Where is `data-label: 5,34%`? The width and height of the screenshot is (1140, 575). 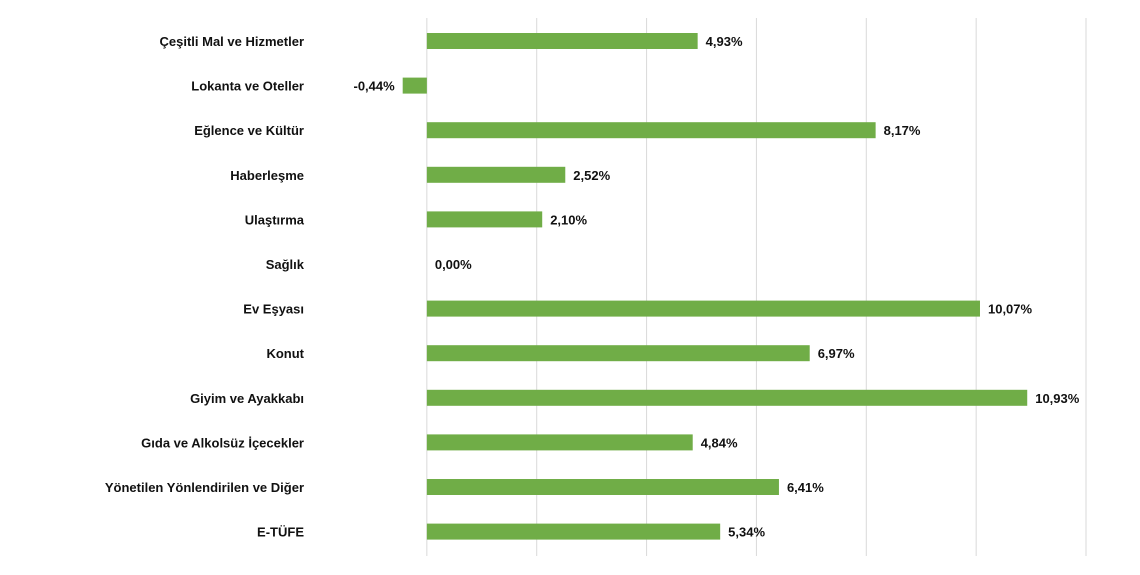
data-label: 5,34% is located at coordinates (746, 532).